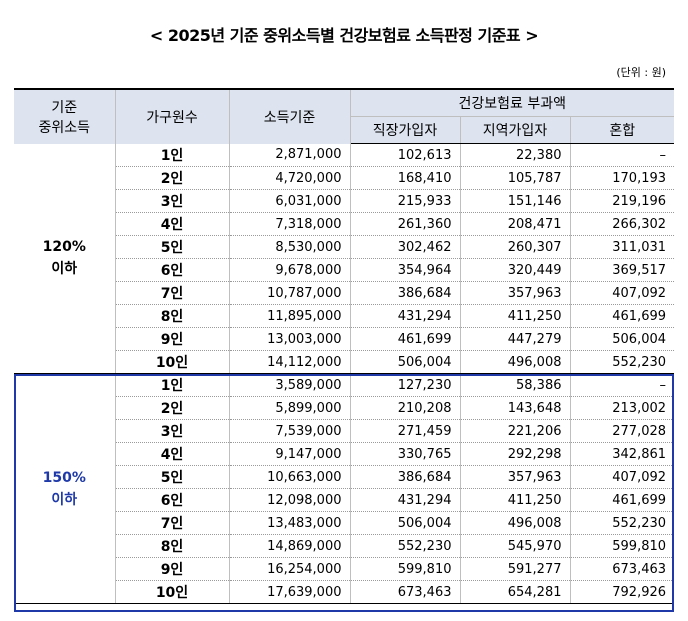 This screenshot has height=621, width=688. I want to click on employee-premium-cell: 506,004, so click(405, 523).